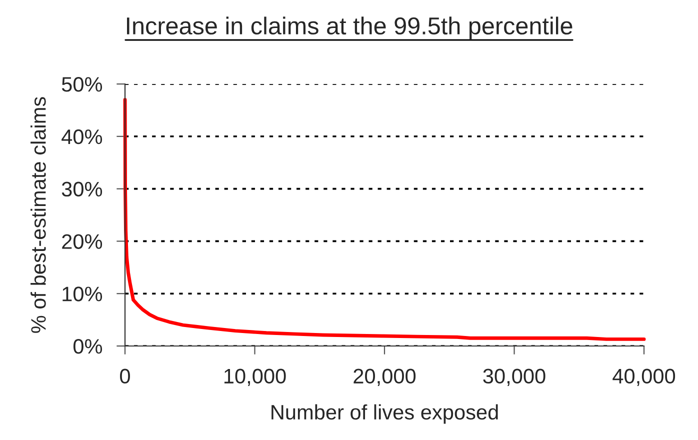 Image resolution: width=698 pixels, height=440 pixels. I want to click on y-tick-label: 40%, so click(82, 136).